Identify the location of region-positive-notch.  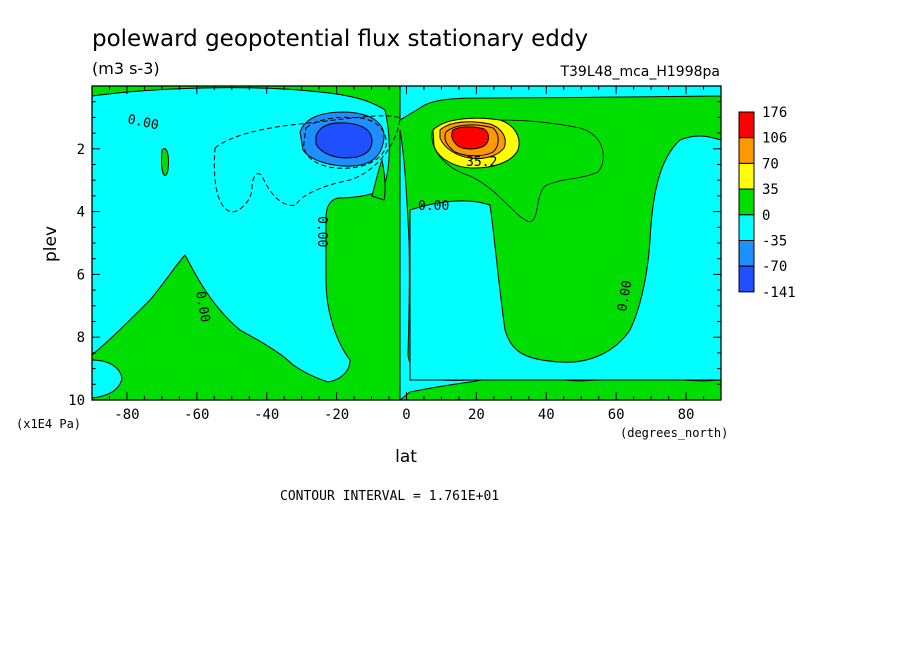
(378, 179).